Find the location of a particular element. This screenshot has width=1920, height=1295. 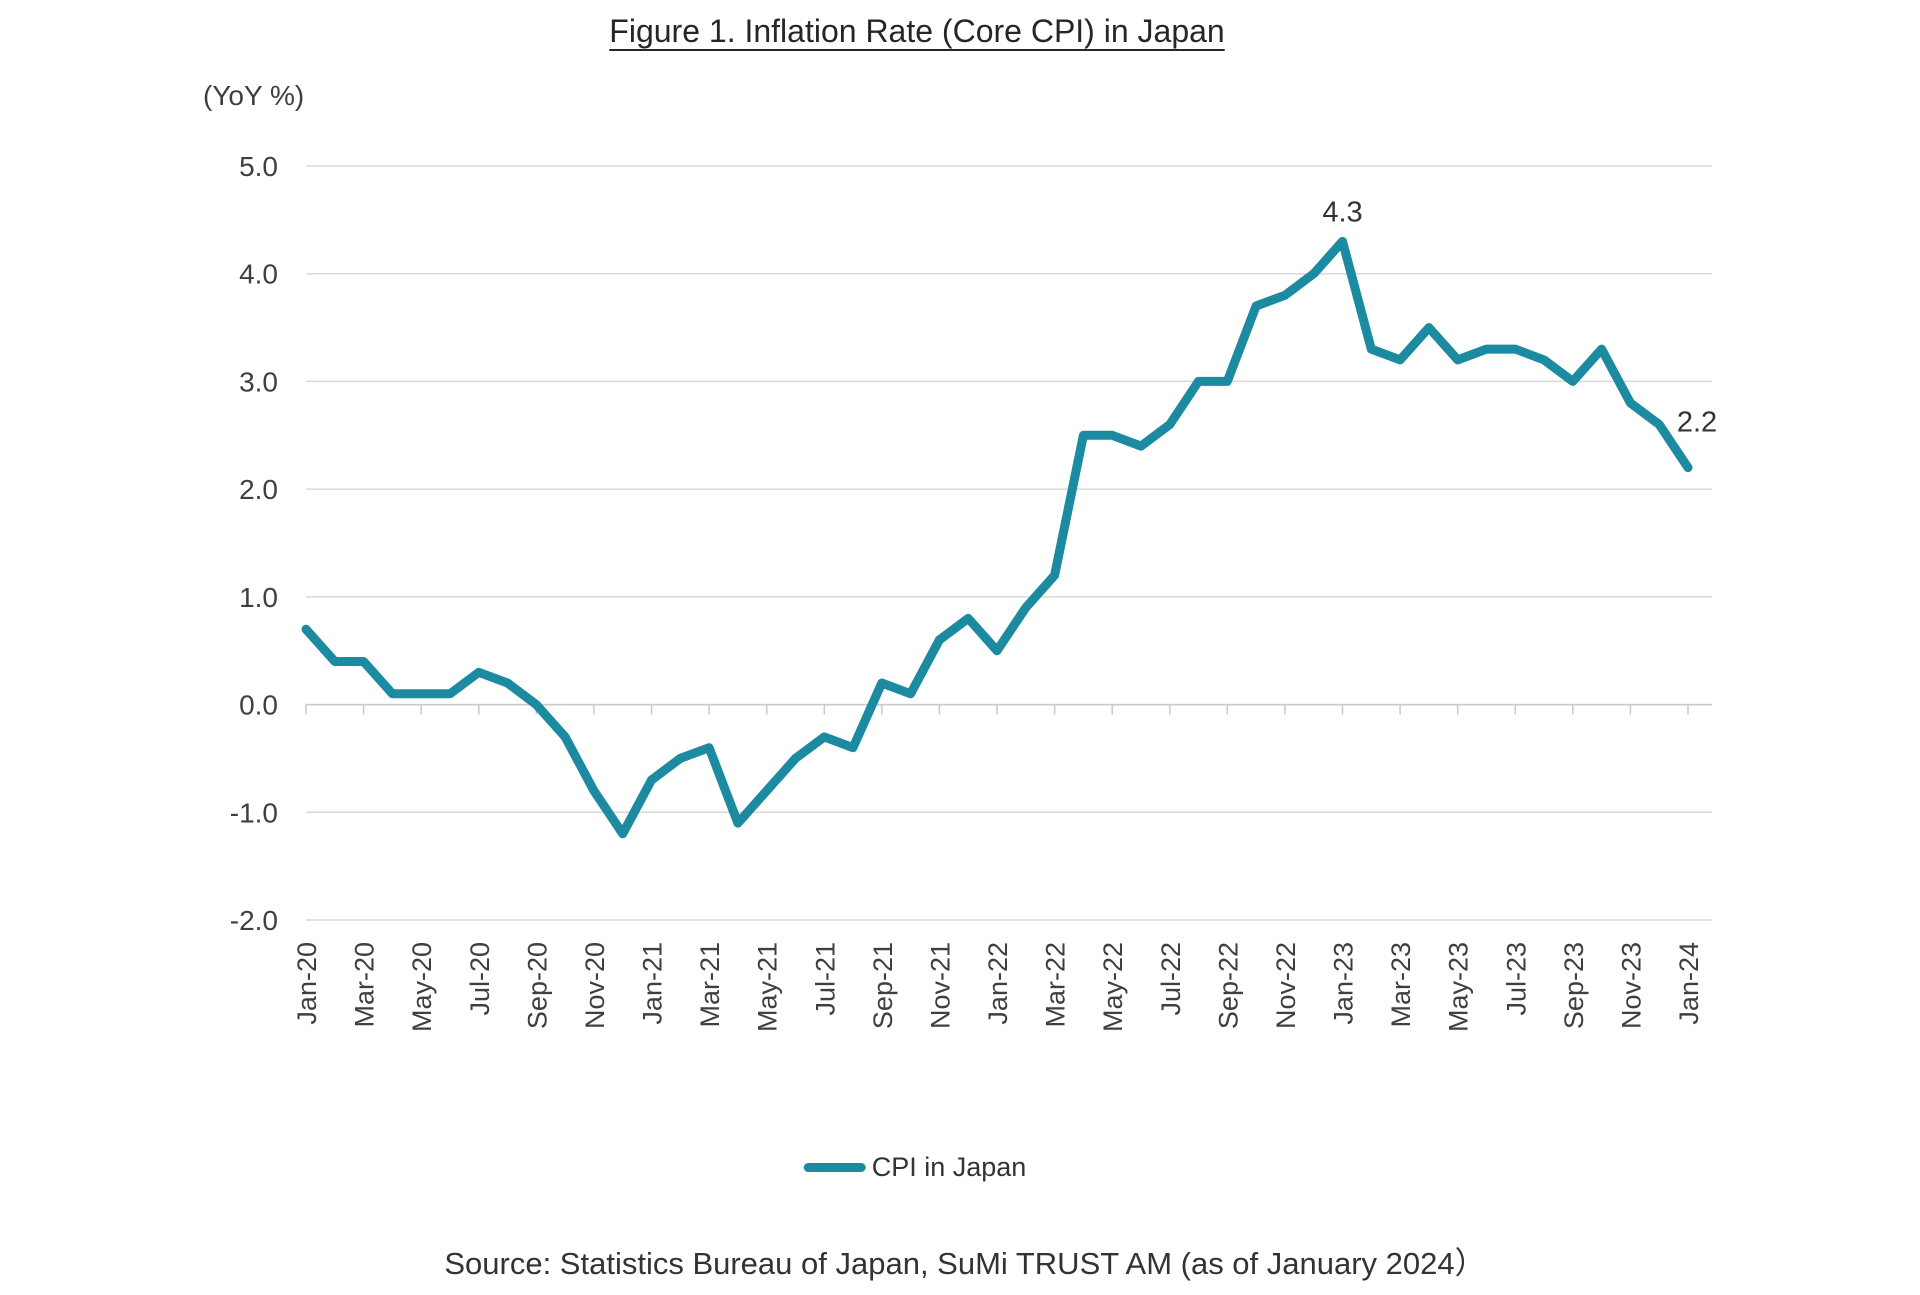

x-tick-label: Sep-21 is located at coordinates (883, 985).